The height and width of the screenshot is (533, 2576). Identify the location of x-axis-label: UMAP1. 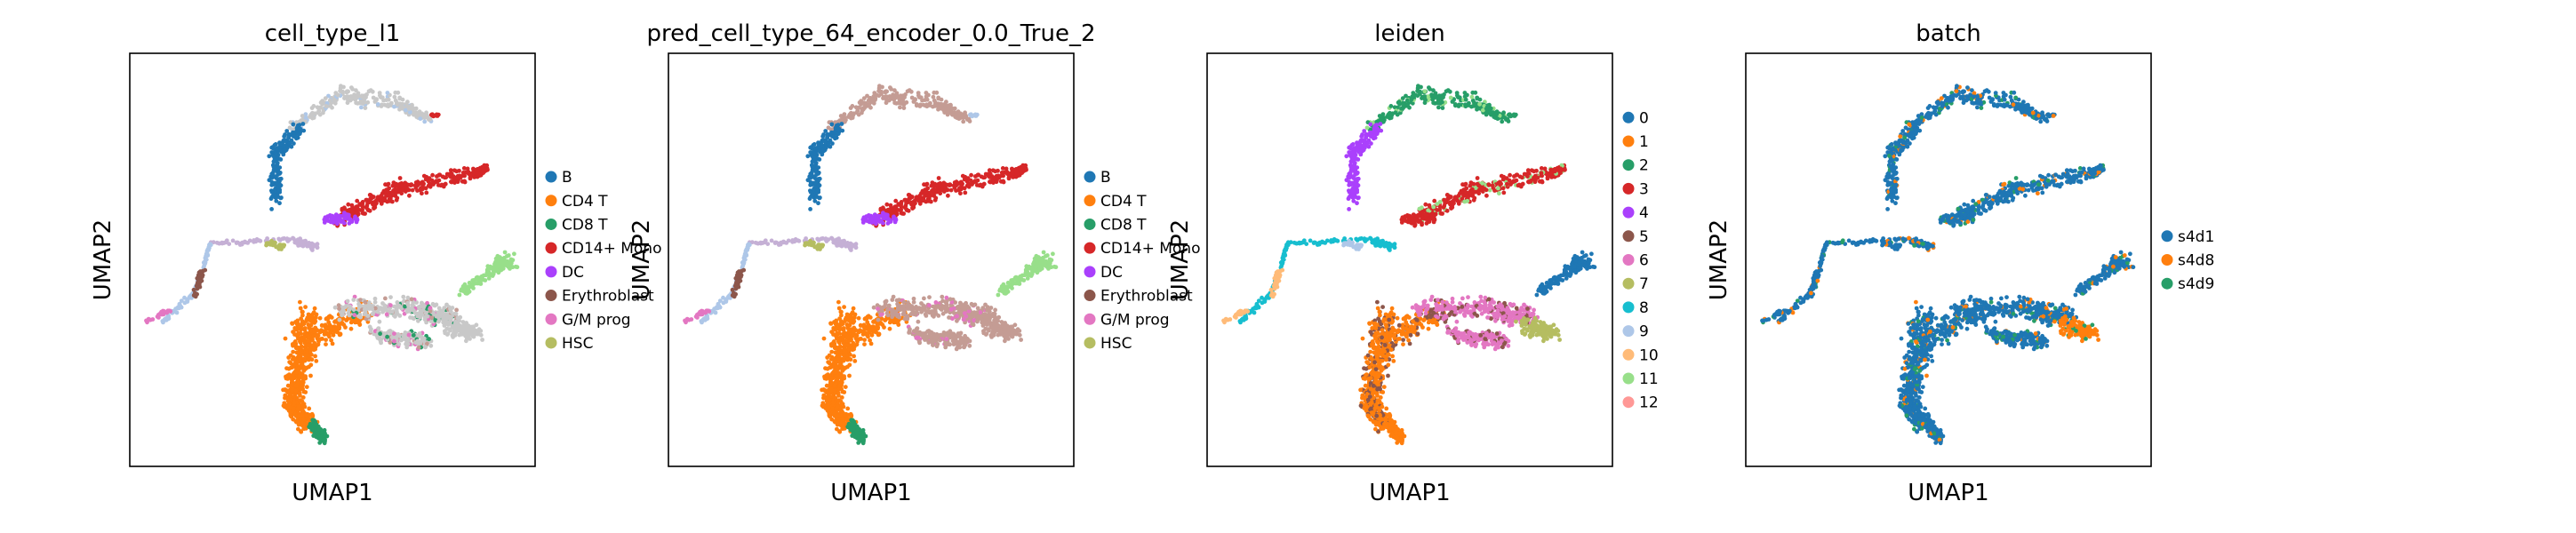
(332, 493).